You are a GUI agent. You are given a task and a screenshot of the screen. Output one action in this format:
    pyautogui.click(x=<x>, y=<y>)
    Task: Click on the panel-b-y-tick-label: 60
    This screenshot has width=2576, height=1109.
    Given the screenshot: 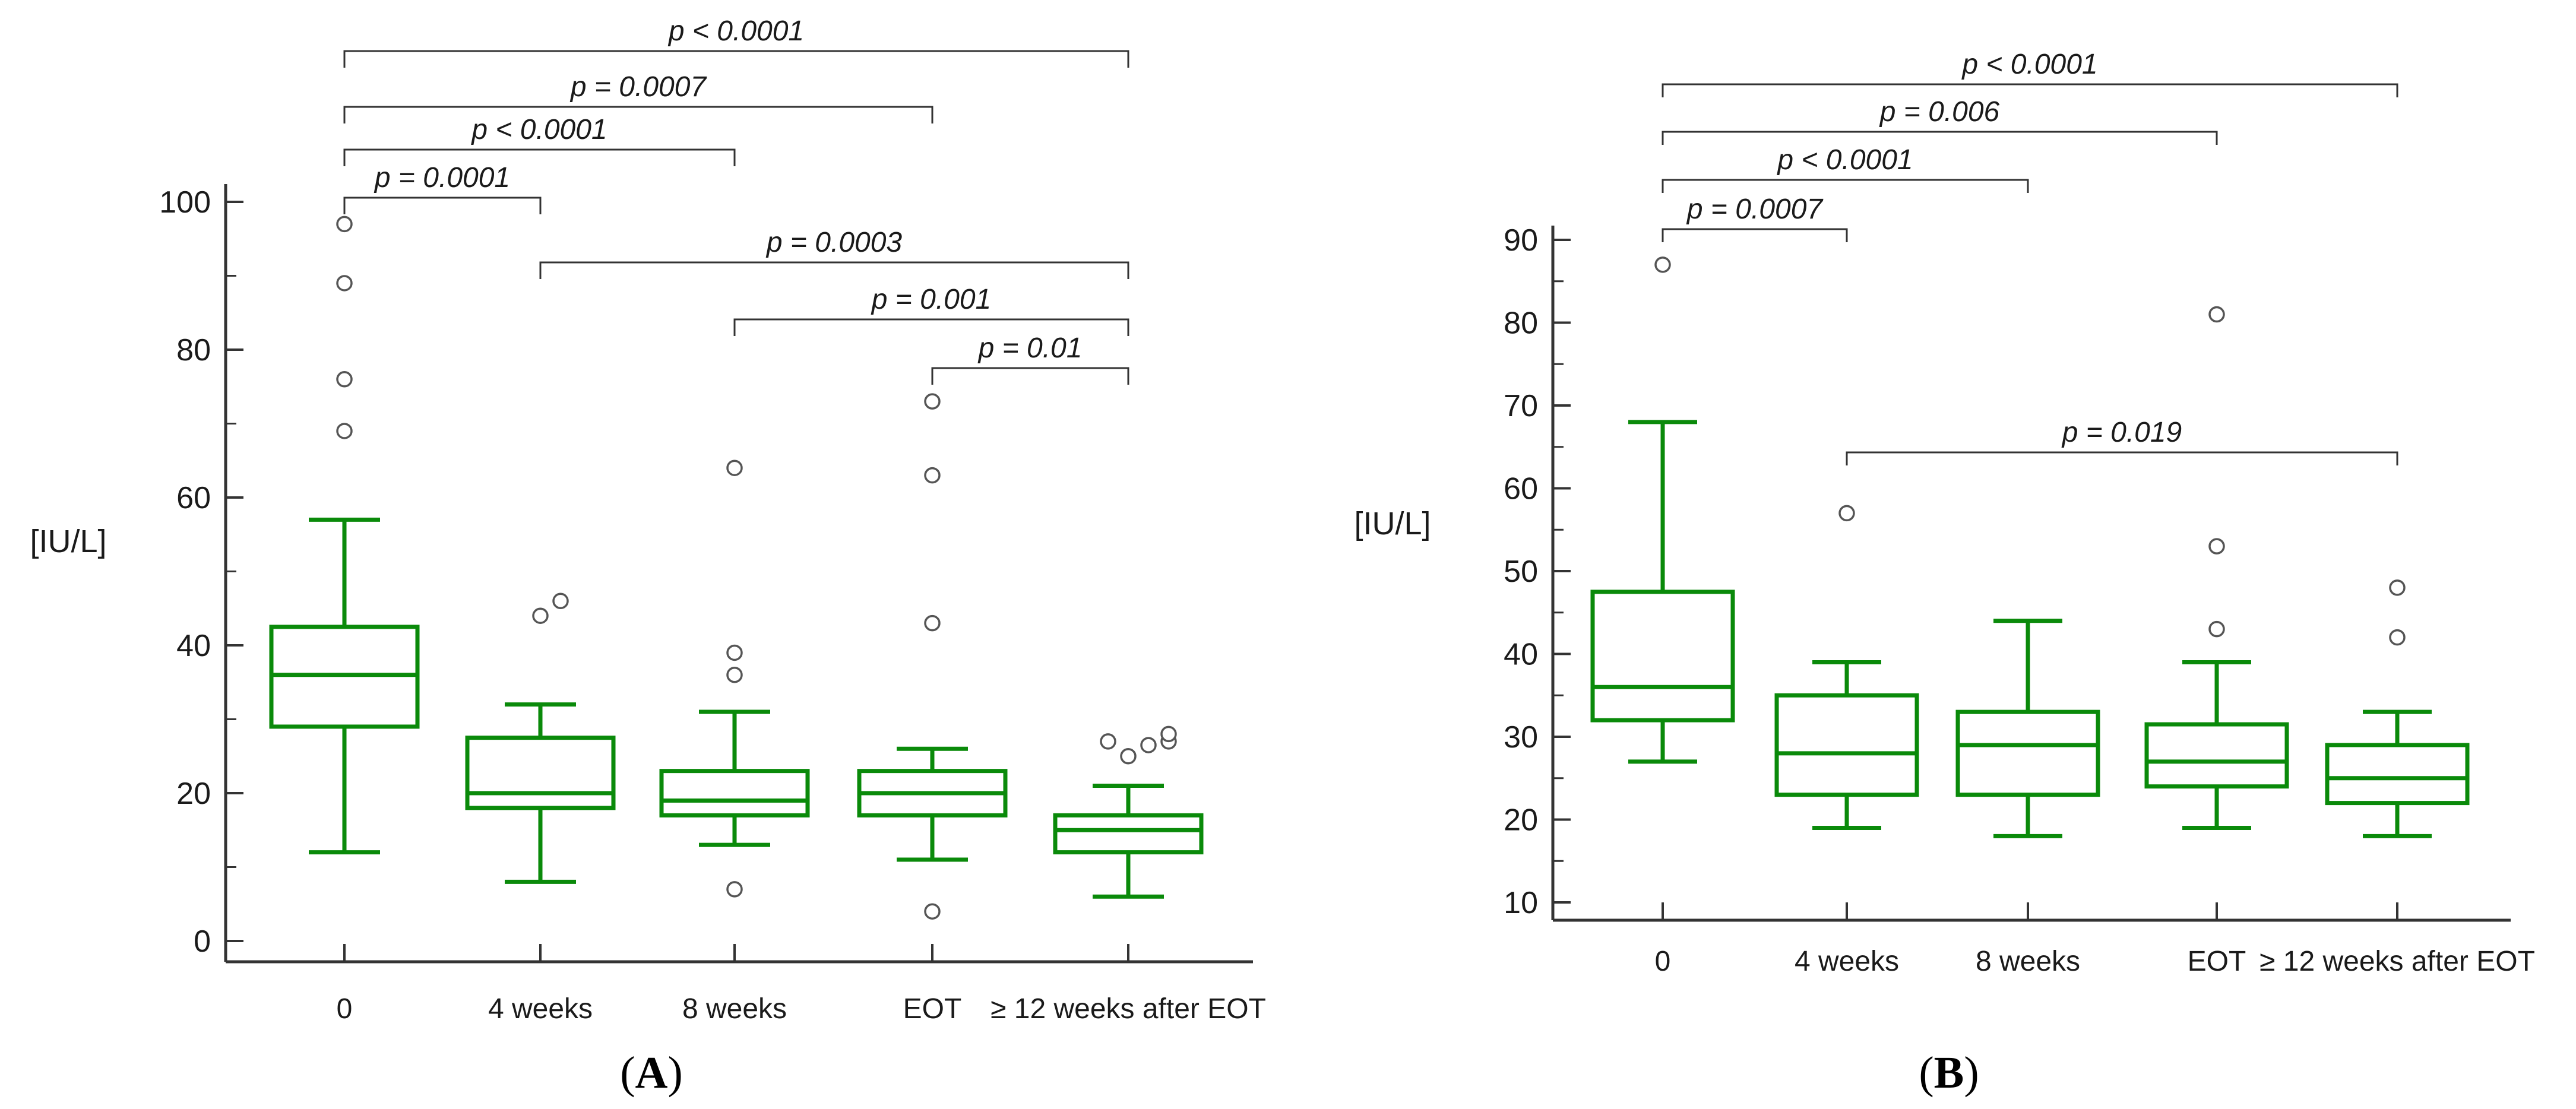 What is the action you would take?
    pyautogui.click(x=1521, y=489)
    